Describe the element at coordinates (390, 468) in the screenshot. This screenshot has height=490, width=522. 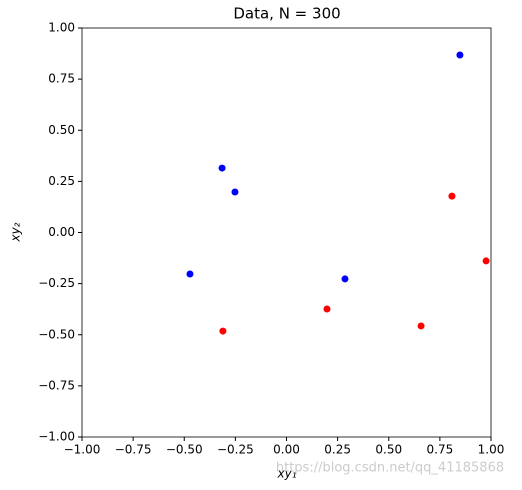
I see `watermark: https://blog.csdn.net/qq_41185868` at that location.